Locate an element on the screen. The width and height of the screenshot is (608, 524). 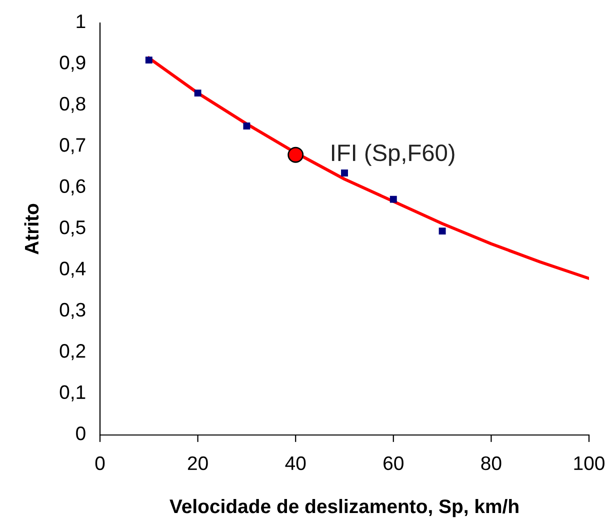
y-tick-label: 0,4 is located at coordinates (73, 270).